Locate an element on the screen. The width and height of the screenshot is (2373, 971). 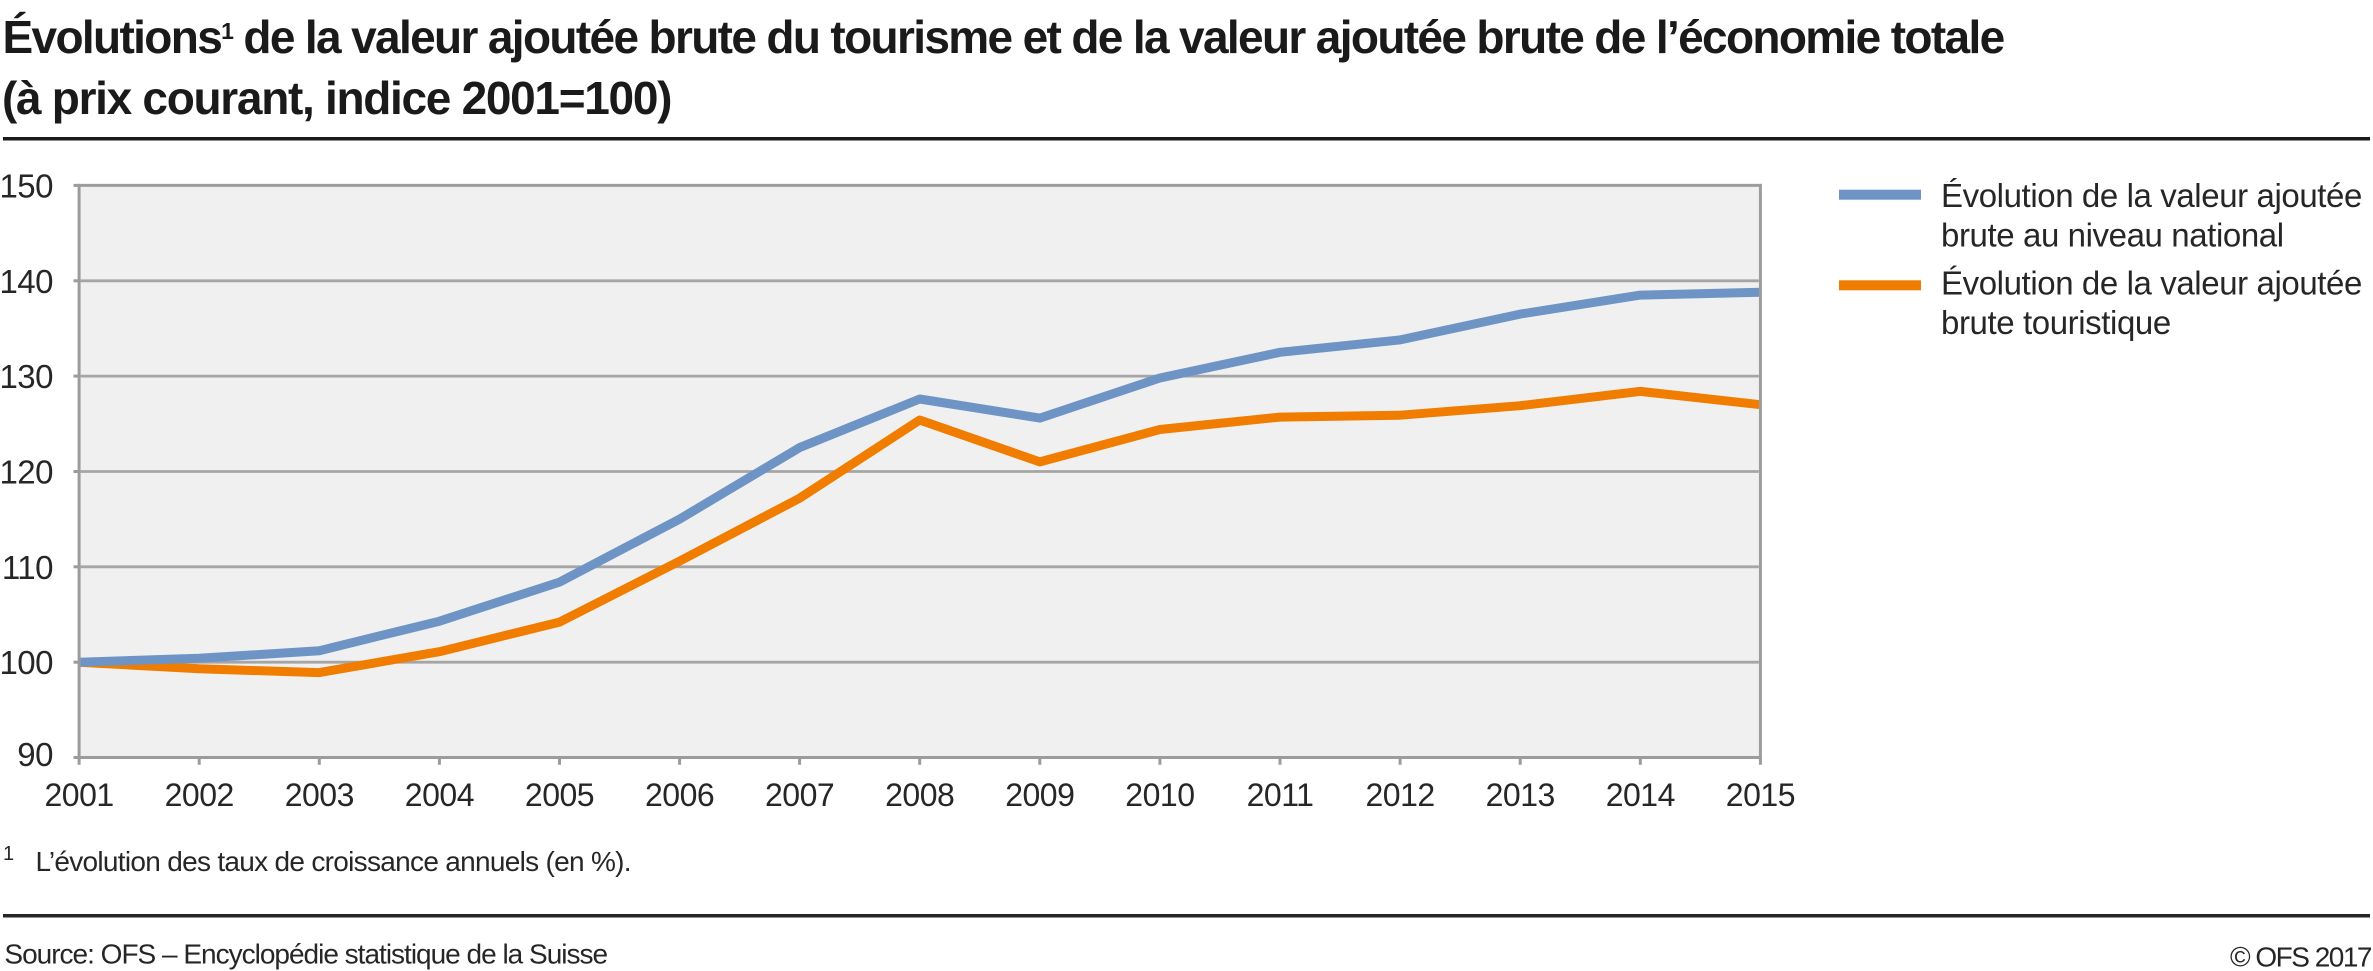
svg-text: 150 is located at coordinates (26, 185).